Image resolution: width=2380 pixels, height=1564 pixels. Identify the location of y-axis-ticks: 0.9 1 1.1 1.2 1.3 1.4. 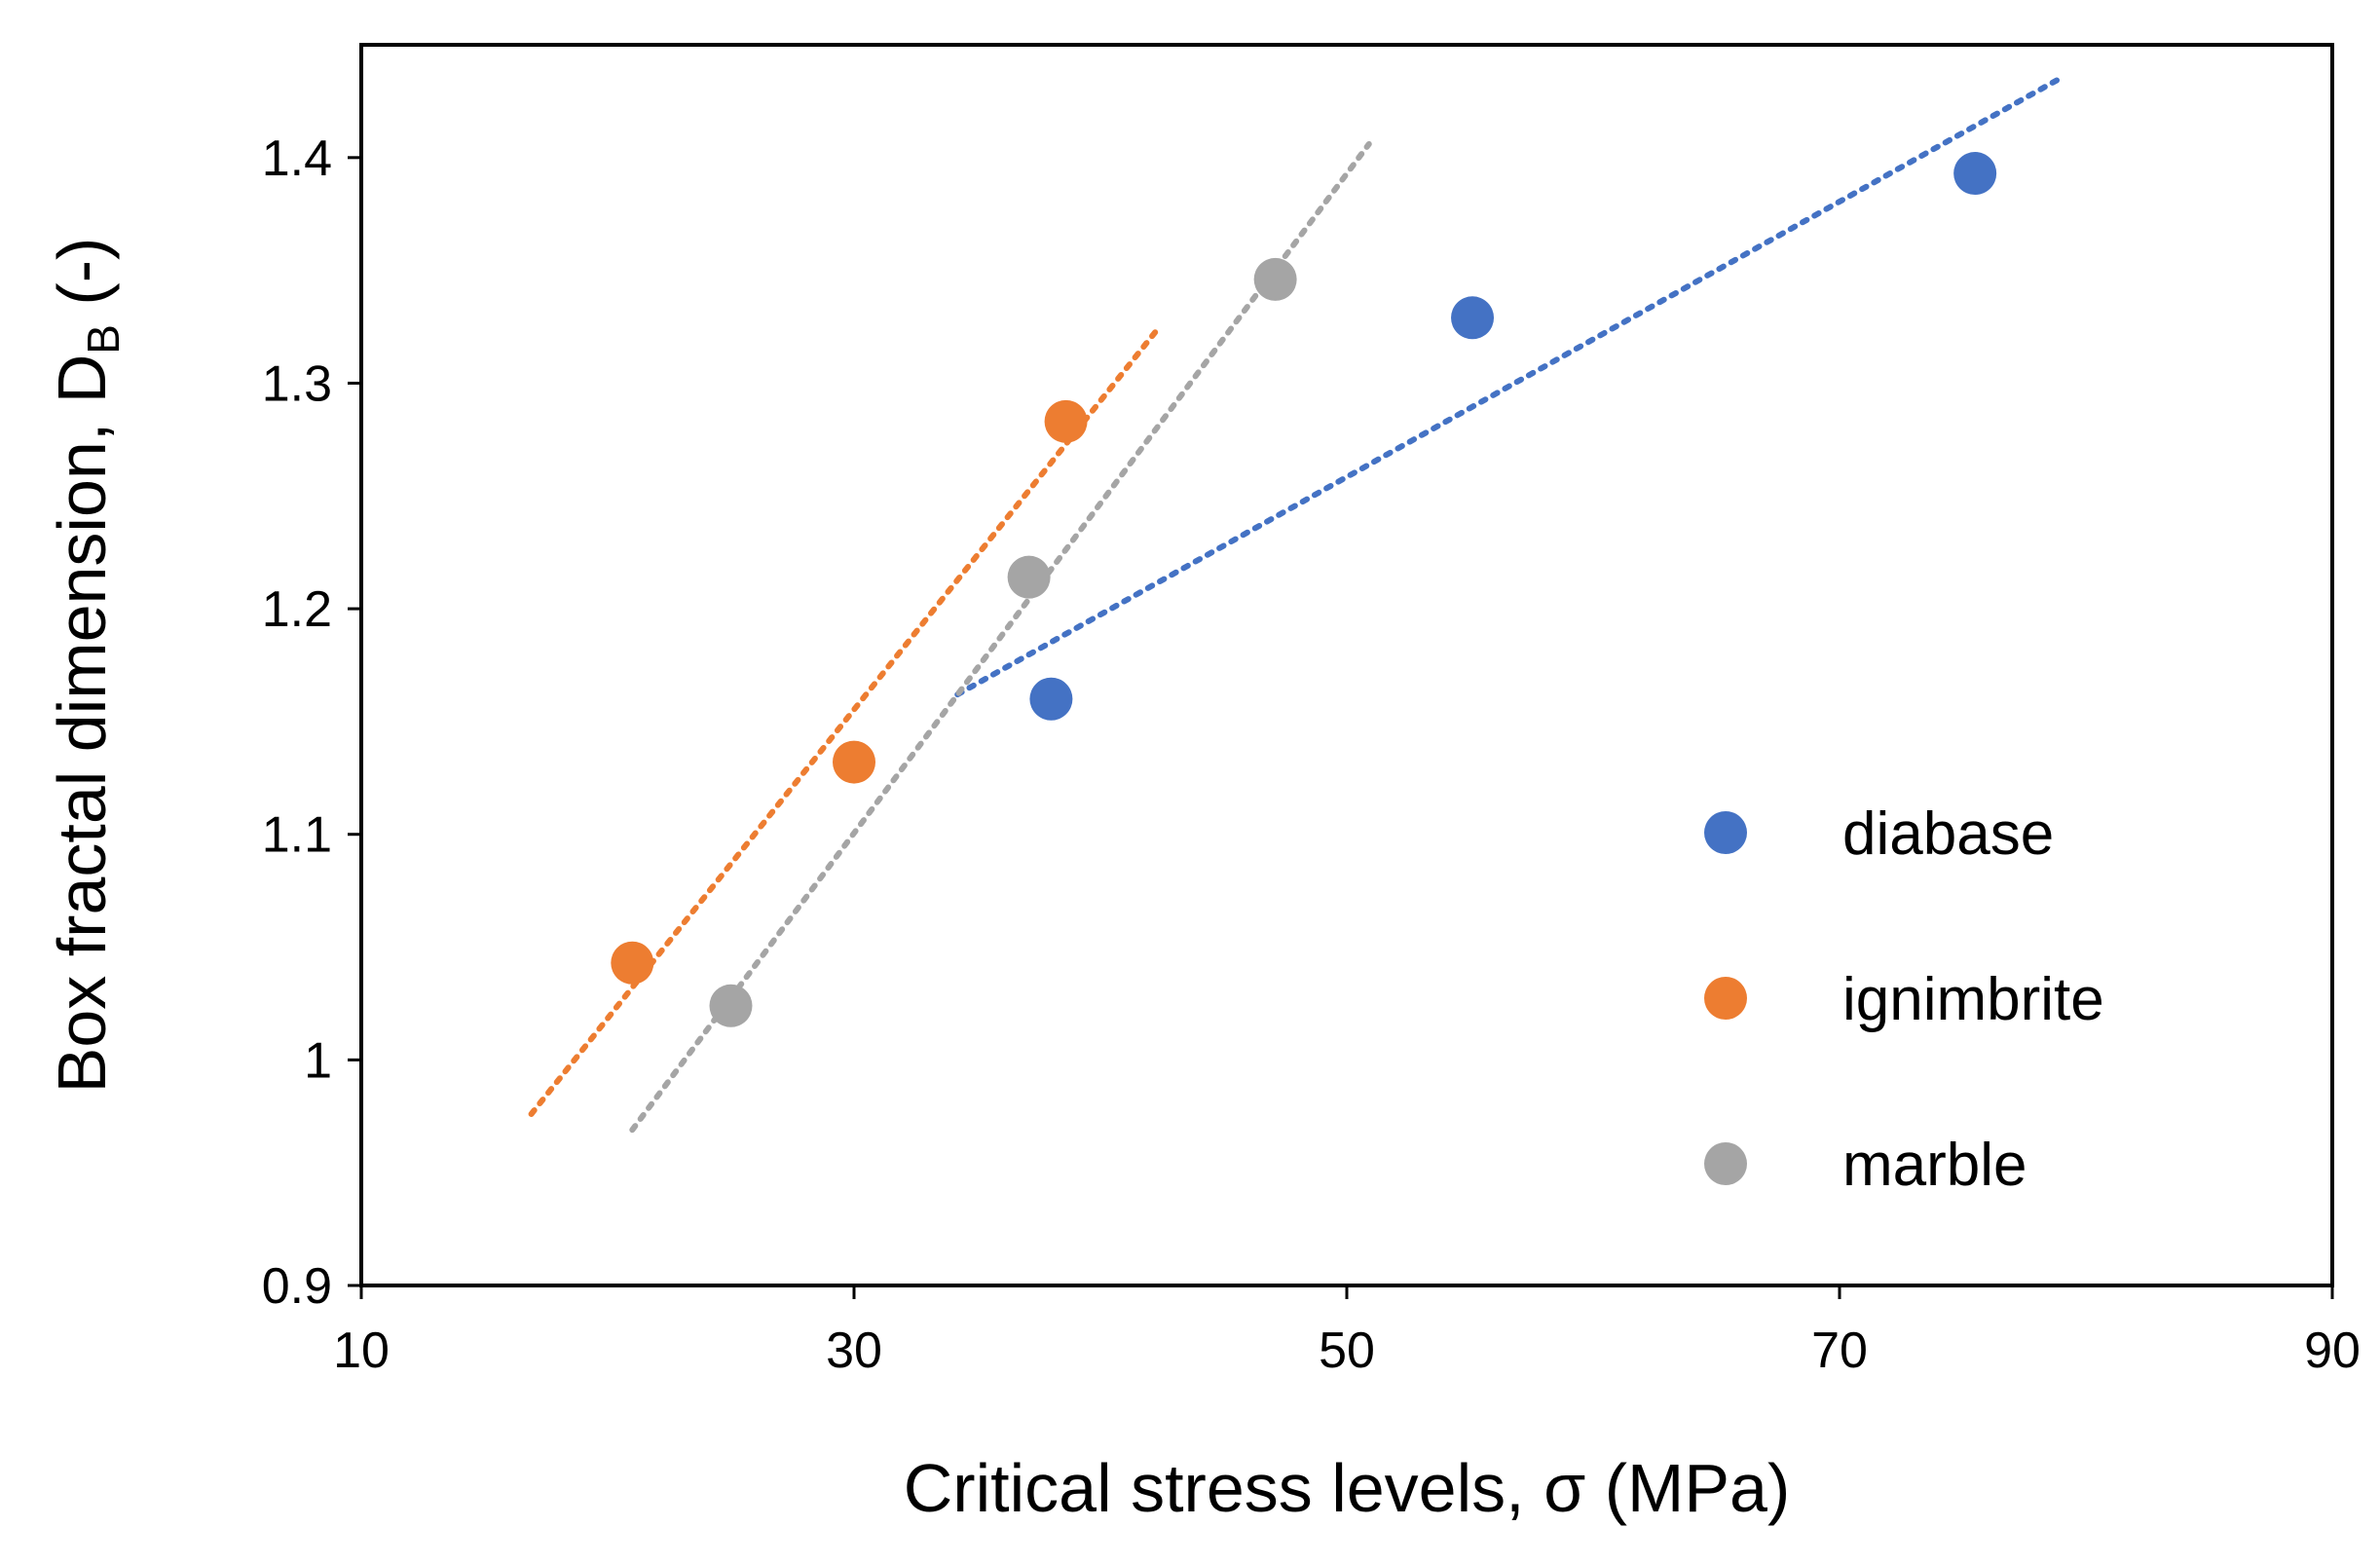
(311, 722).